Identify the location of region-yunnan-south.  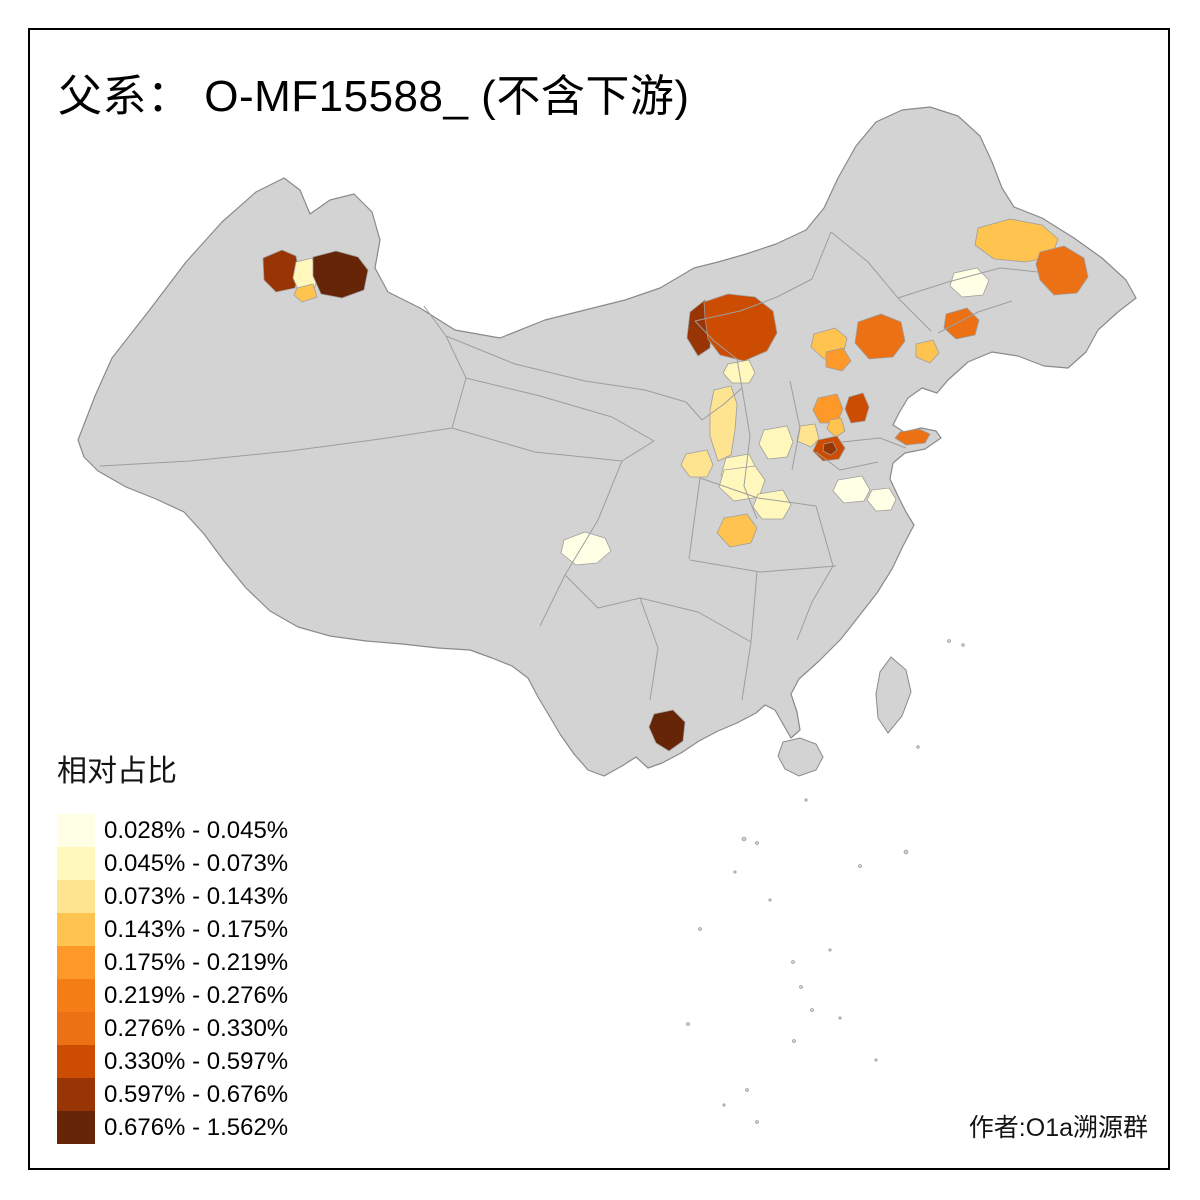
(667, 730).